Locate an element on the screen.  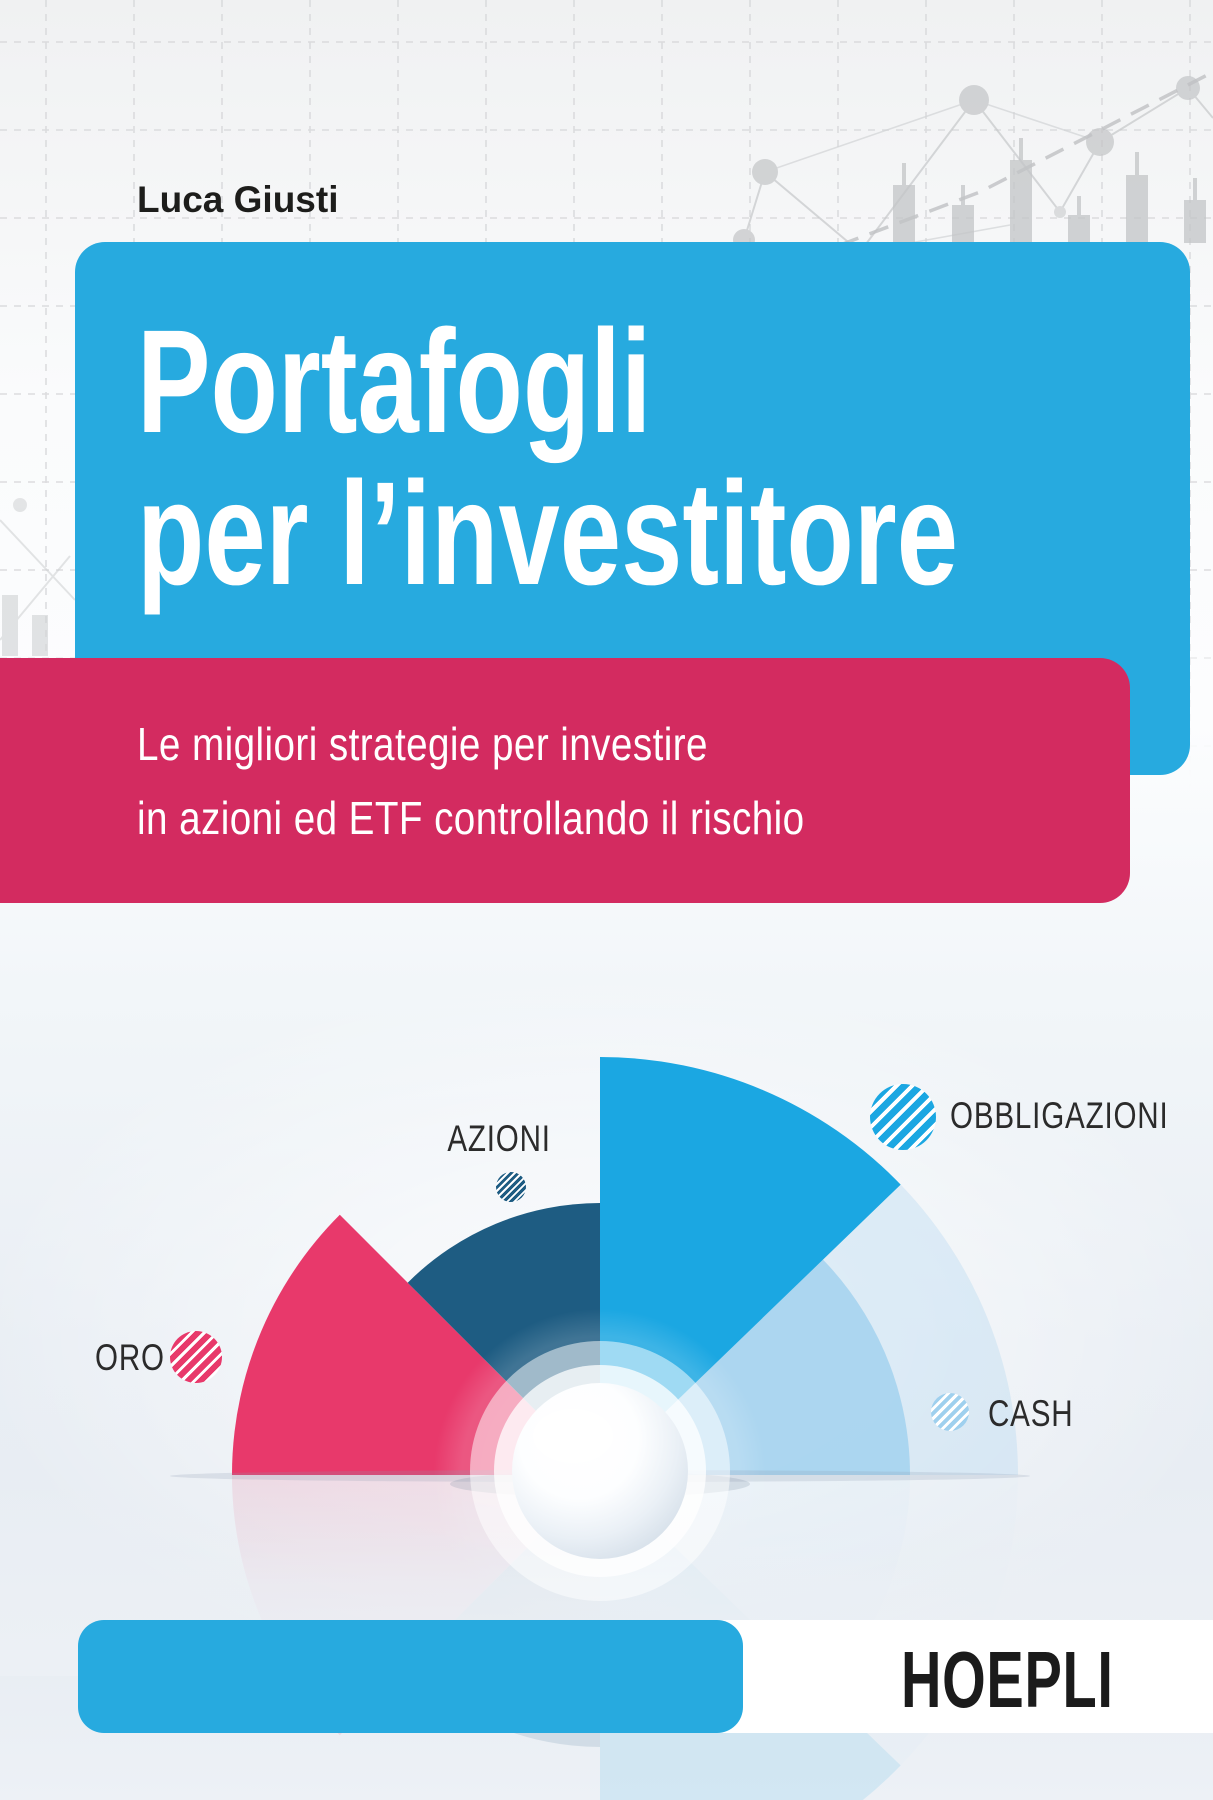
subtitle-line-2: in azioni ed ETF controllando il rischio is located at coordinates (471, 818).